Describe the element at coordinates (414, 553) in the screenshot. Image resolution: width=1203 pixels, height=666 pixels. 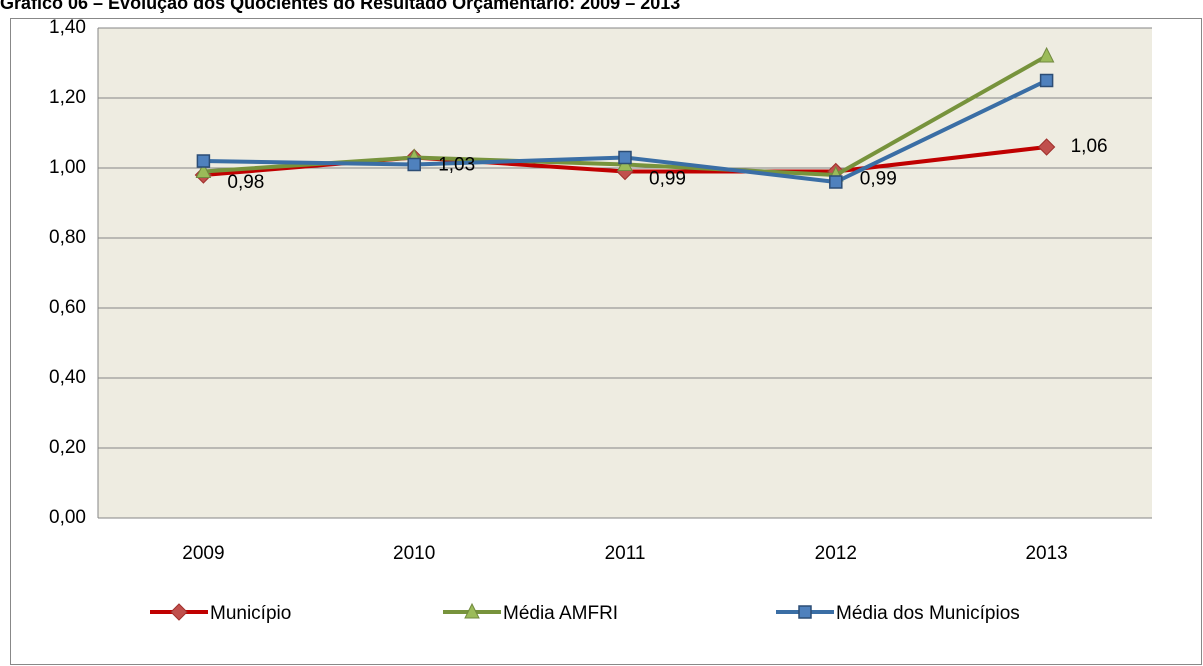
I see `x-tick-label: 2010` at that location.